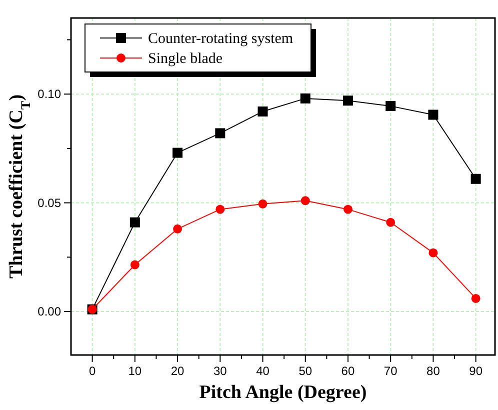 This screenshot has height=410, width=498. Describe the element at coordinates (92, 371) in the screenshot. I see `x-tick-label: 0` at that location.